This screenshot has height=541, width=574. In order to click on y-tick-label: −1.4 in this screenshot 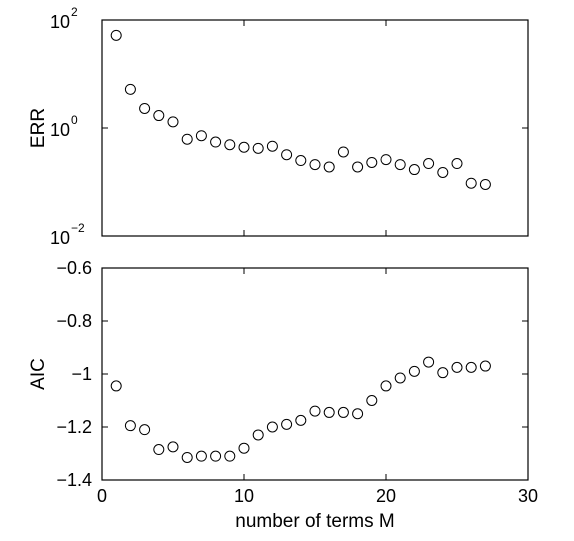, I will do `click(74, 480)`.